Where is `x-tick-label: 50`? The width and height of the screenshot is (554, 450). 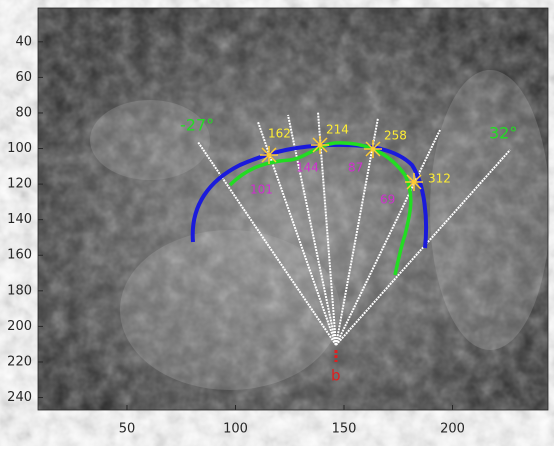
x-tick-label: 50 is located at coordinates (127, 429).